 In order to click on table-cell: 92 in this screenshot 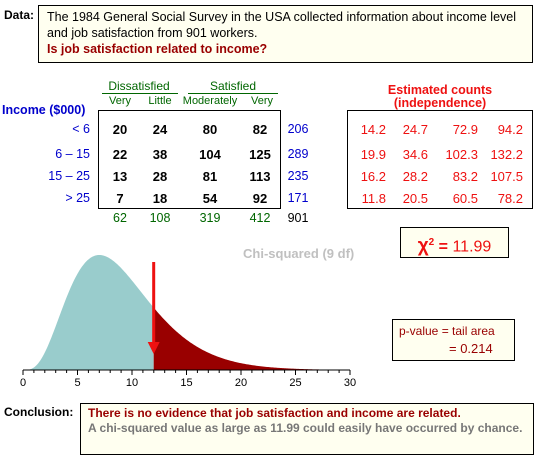, I will do `click(260, 198)`.